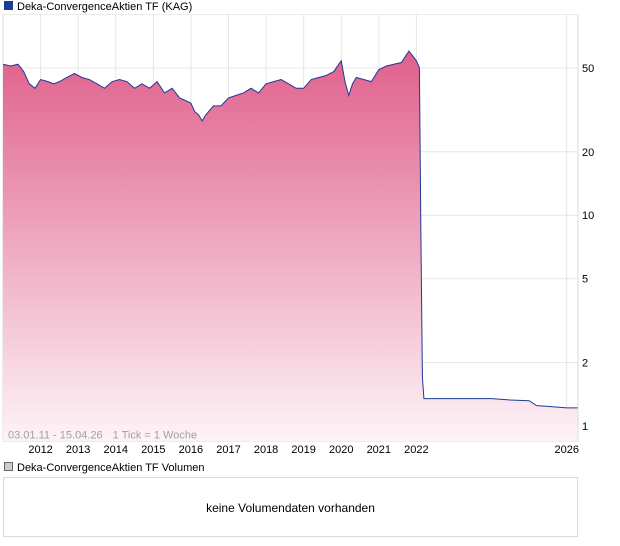  I want to click on x-tick-label: 2021, so click(379, 450).